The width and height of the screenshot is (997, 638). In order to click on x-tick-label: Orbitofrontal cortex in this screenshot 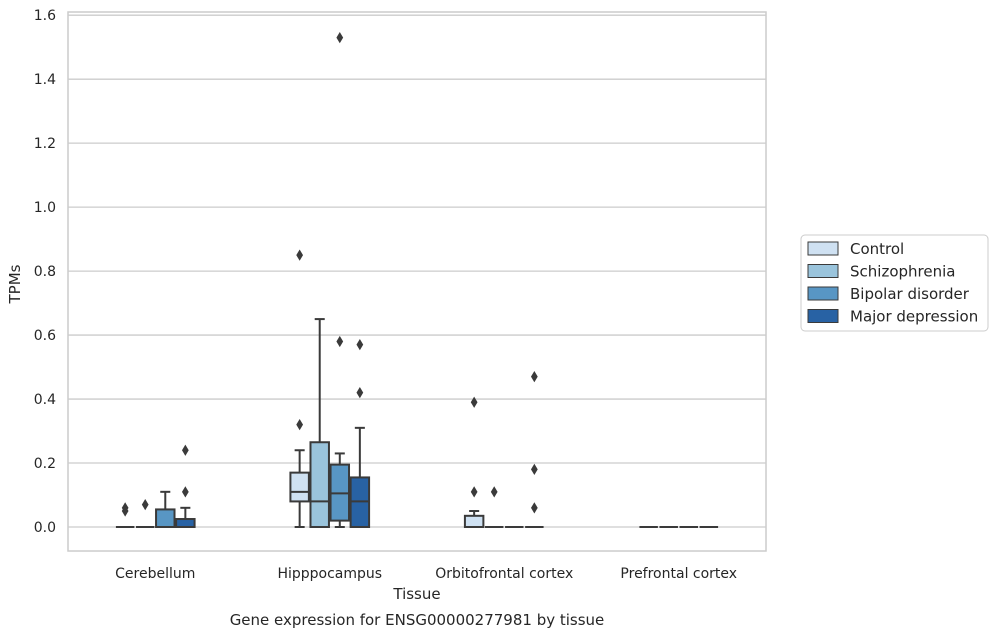, I will do `click(504, 574)`.